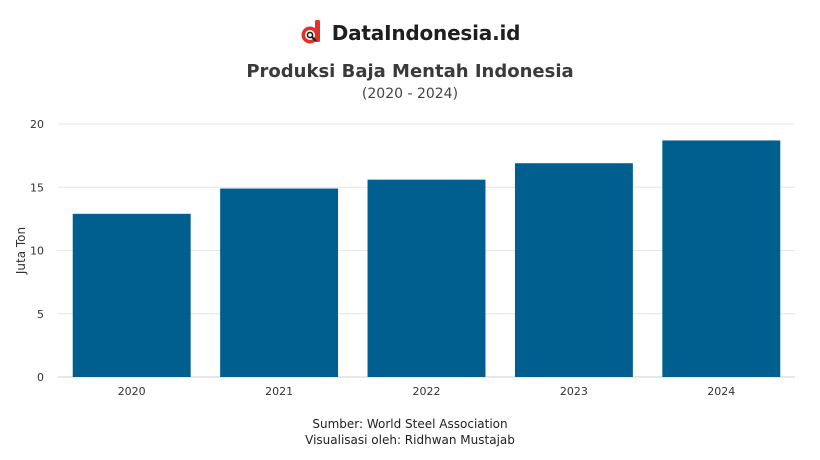 The height and width of the screenshot is (460, 820). What do you see at coordinates (132, 391) in the screenshot?
I see `x-tick-label: 2020` at bounding box center [132, 391].